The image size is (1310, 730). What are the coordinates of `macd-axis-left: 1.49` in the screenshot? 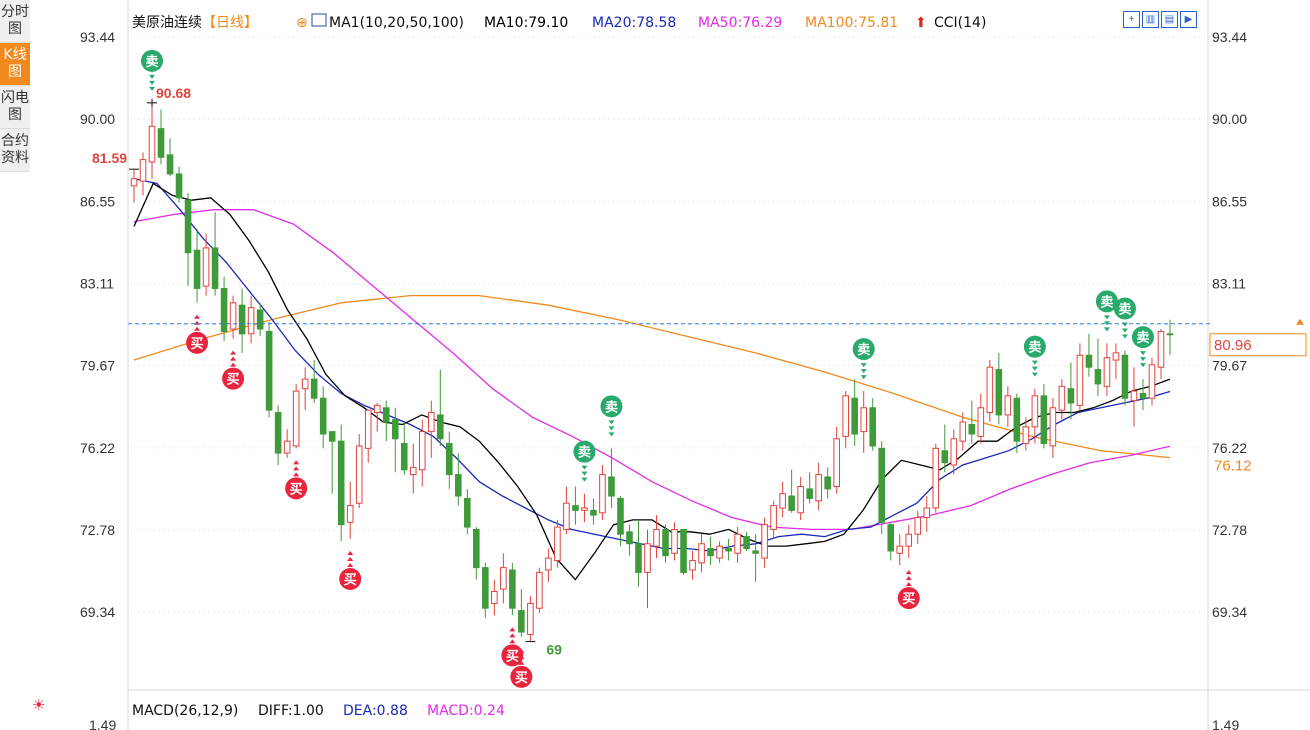 It's located at (102, 723).